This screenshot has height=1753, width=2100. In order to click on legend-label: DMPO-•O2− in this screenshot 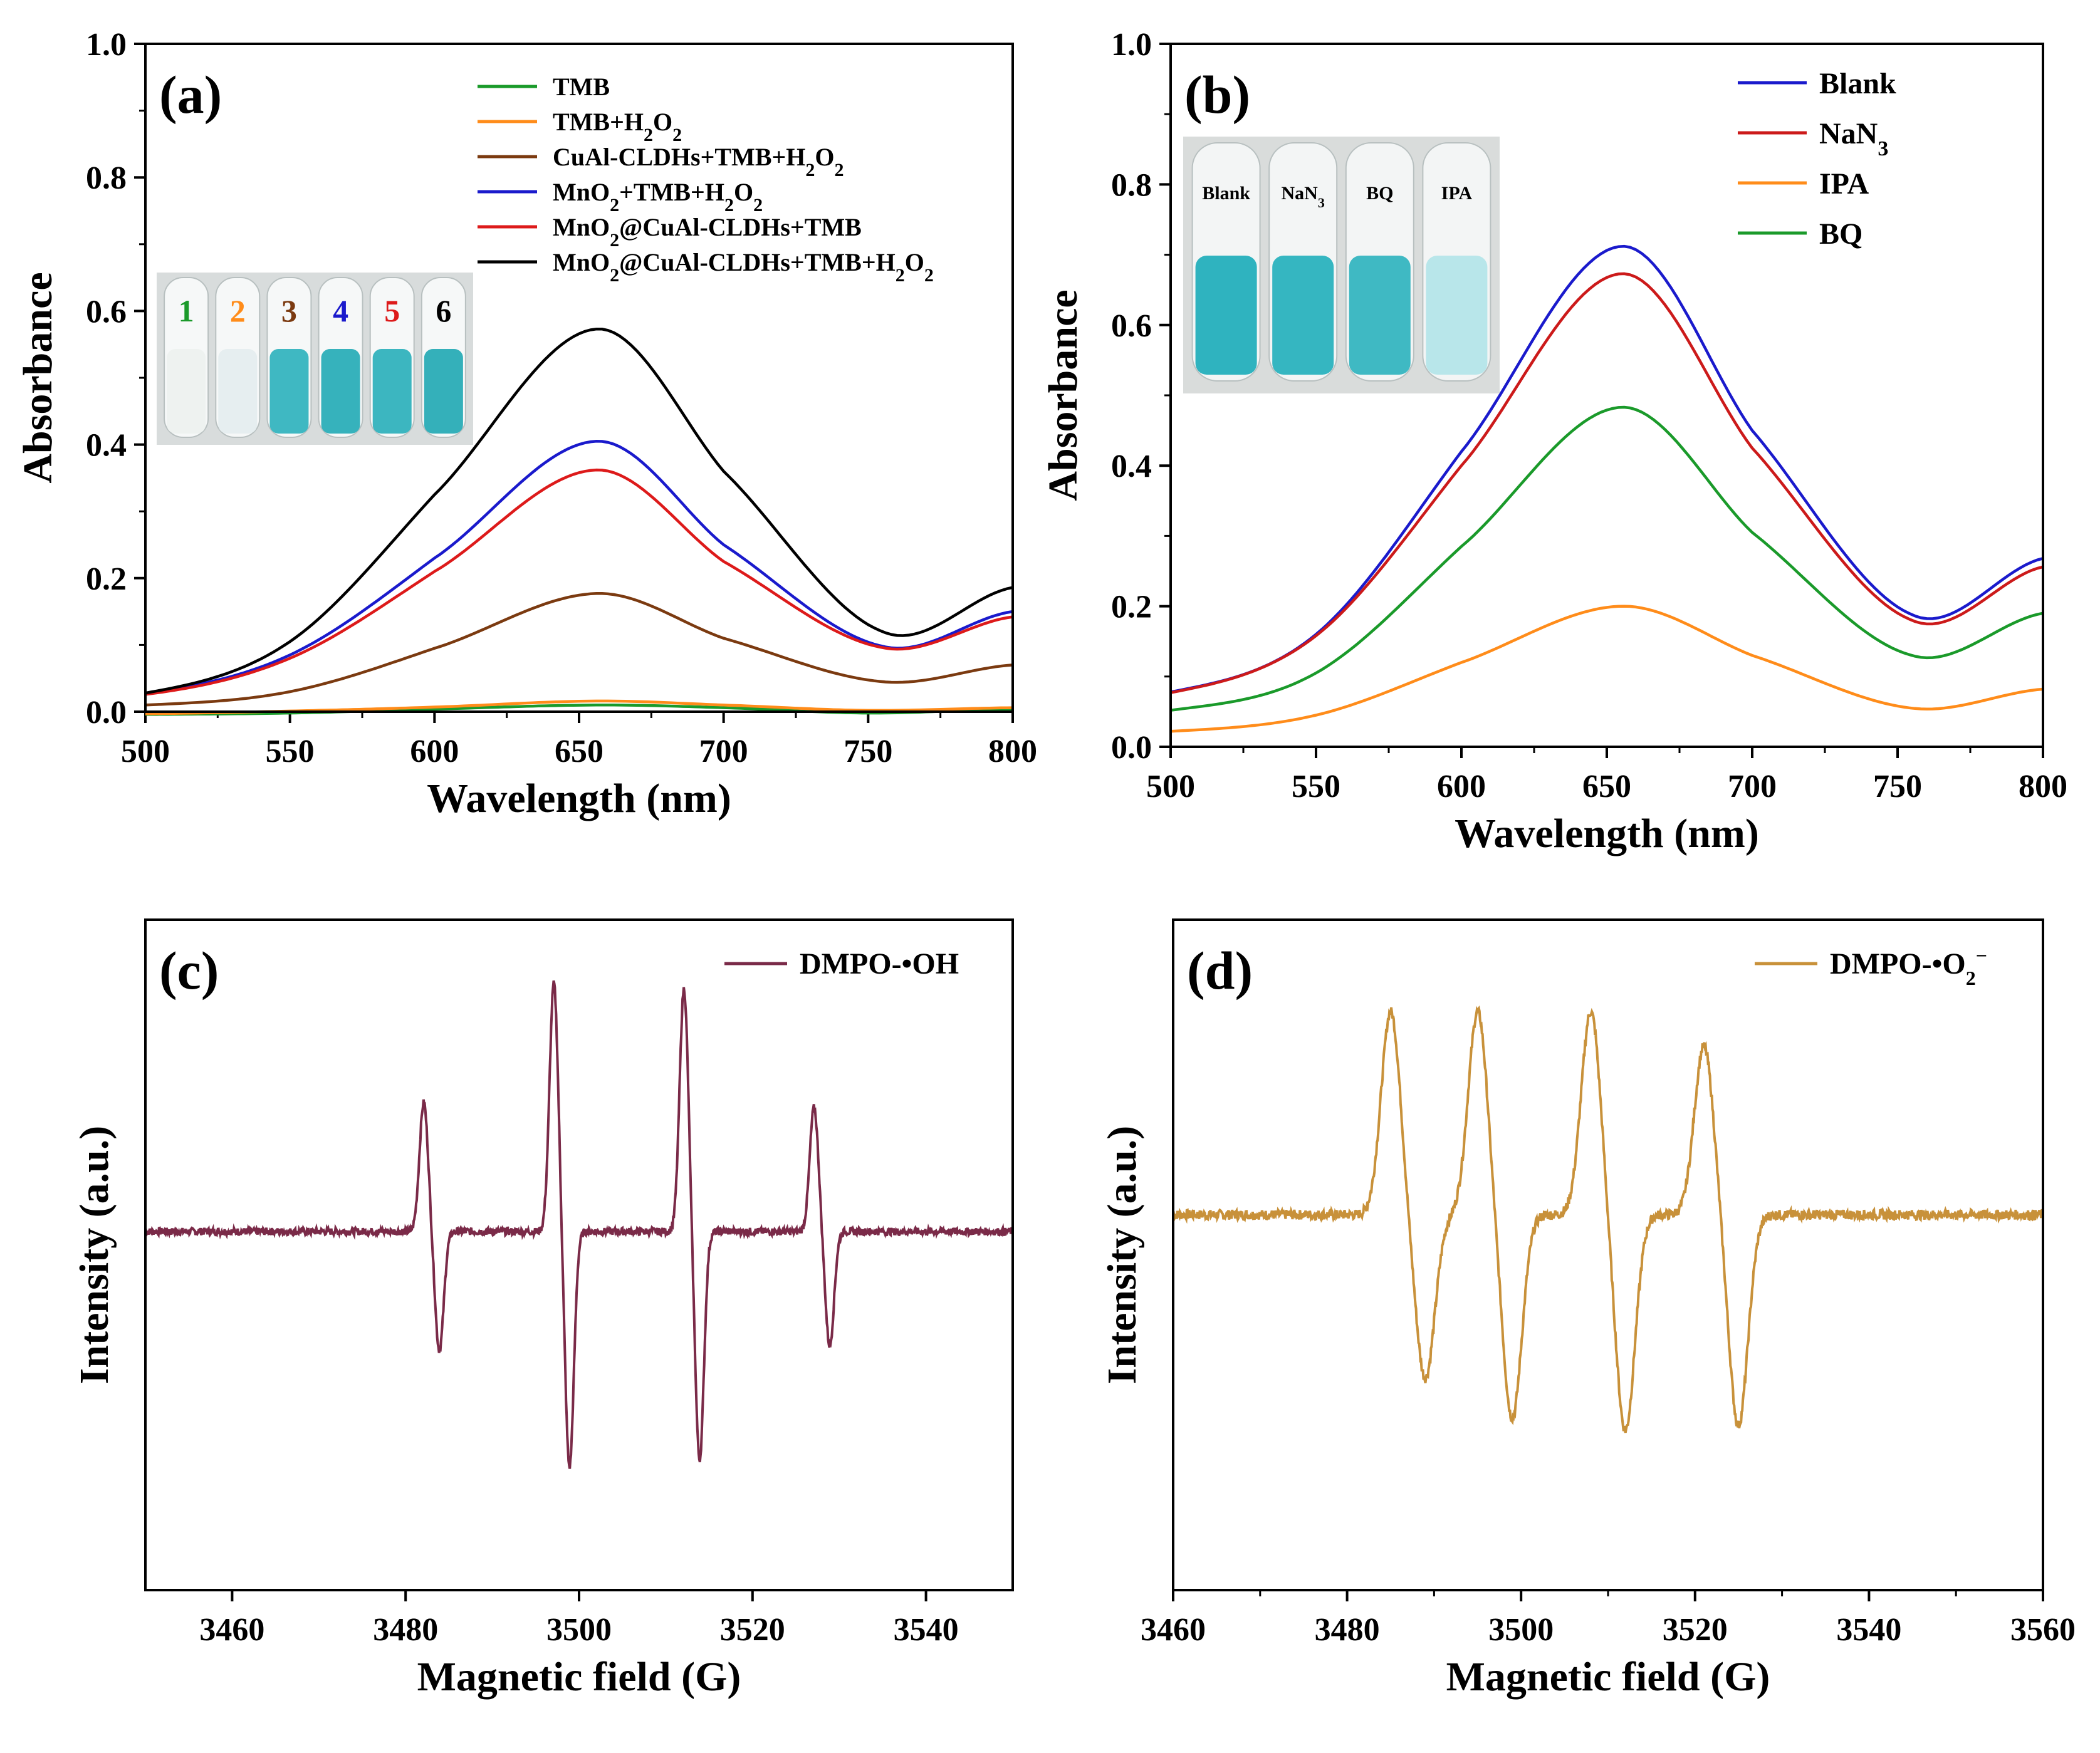, I will do `click(1908, 966)`.